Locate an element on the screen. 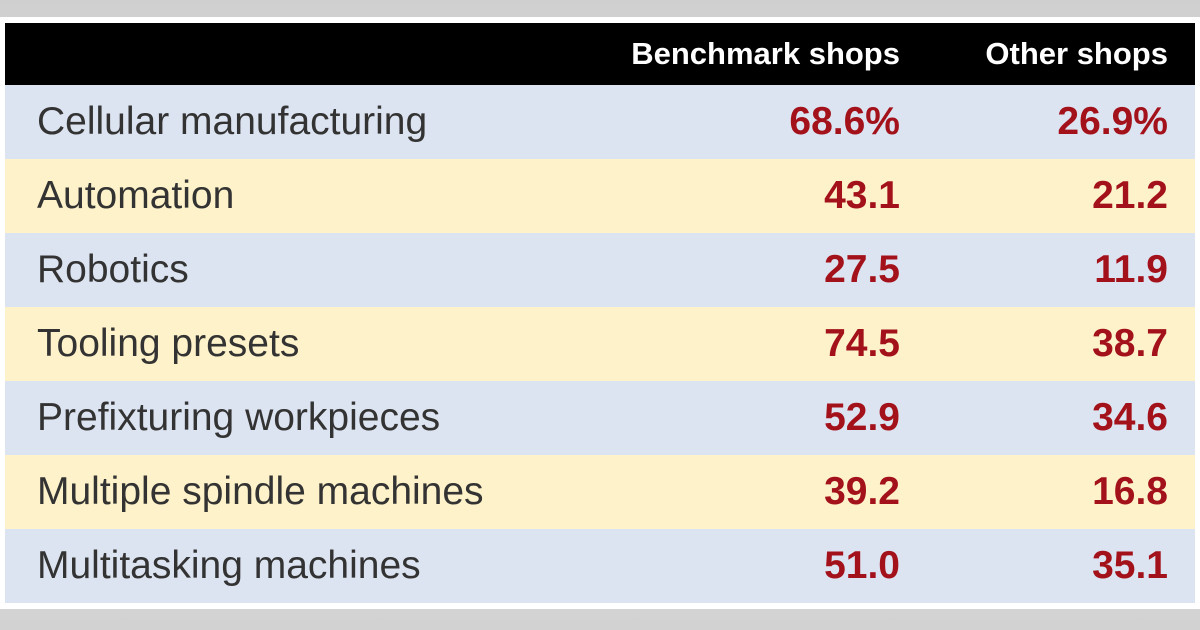 The image size is (1200, 630). table-row: Cellular manufacturing 68.6% 26.9% is located at coordinates (600, 122).